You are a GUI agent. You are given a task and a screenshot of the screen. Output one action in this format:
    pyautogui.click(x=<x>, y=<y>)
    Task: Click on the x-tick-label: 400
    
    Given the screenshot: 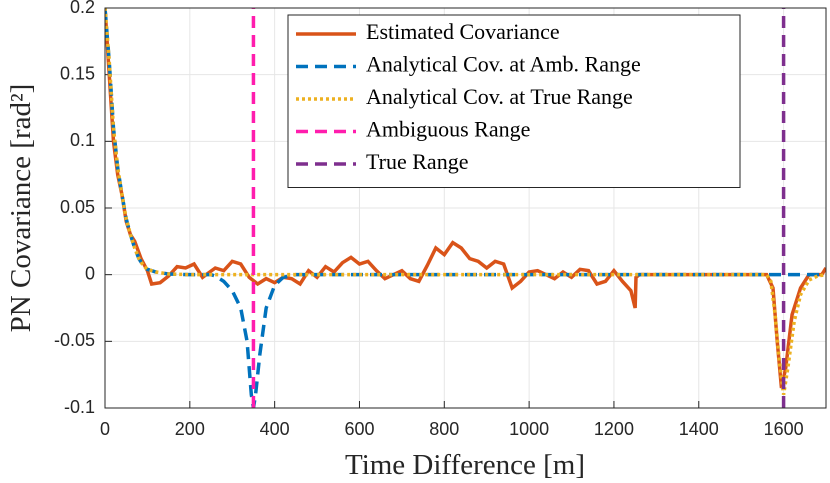 What is the action you would take?
    pyautogui.click(x=275, y=429)
    